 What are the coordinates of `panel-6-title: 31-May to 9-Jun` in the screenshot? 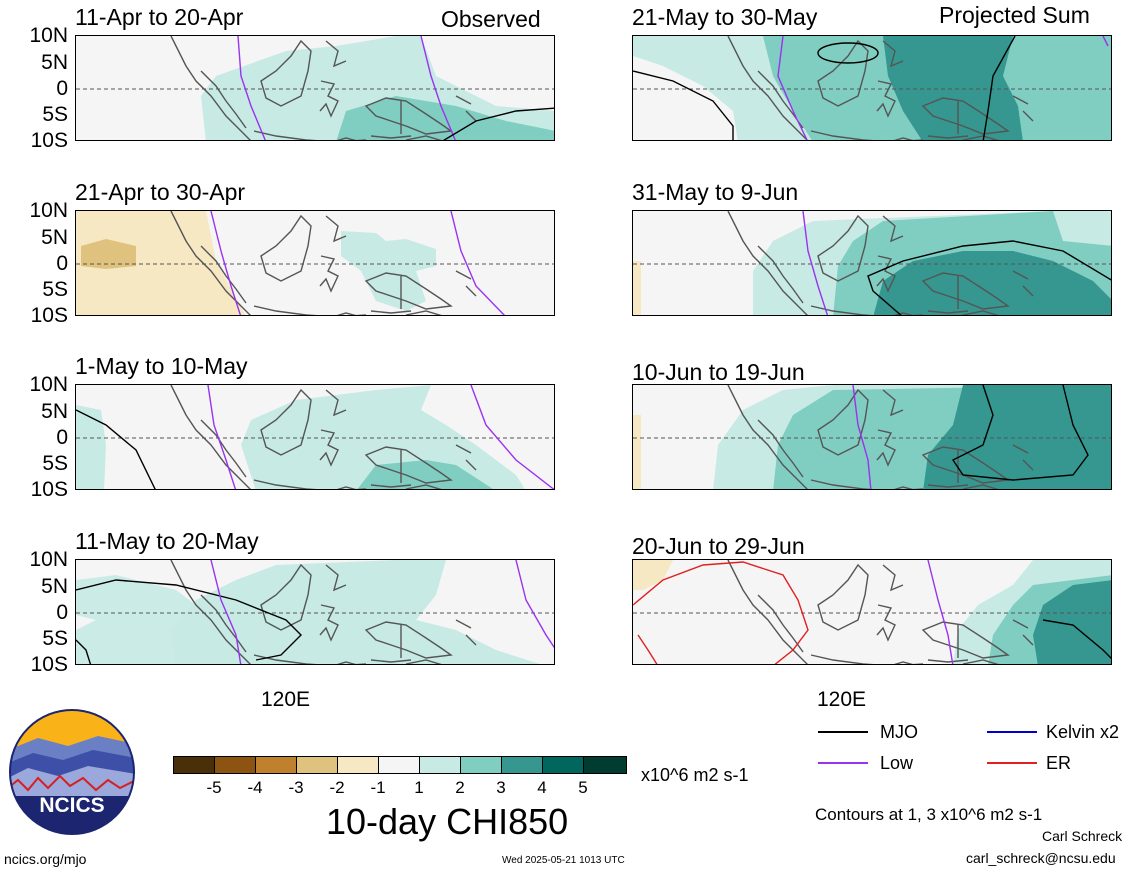 It's located at (715, 192).